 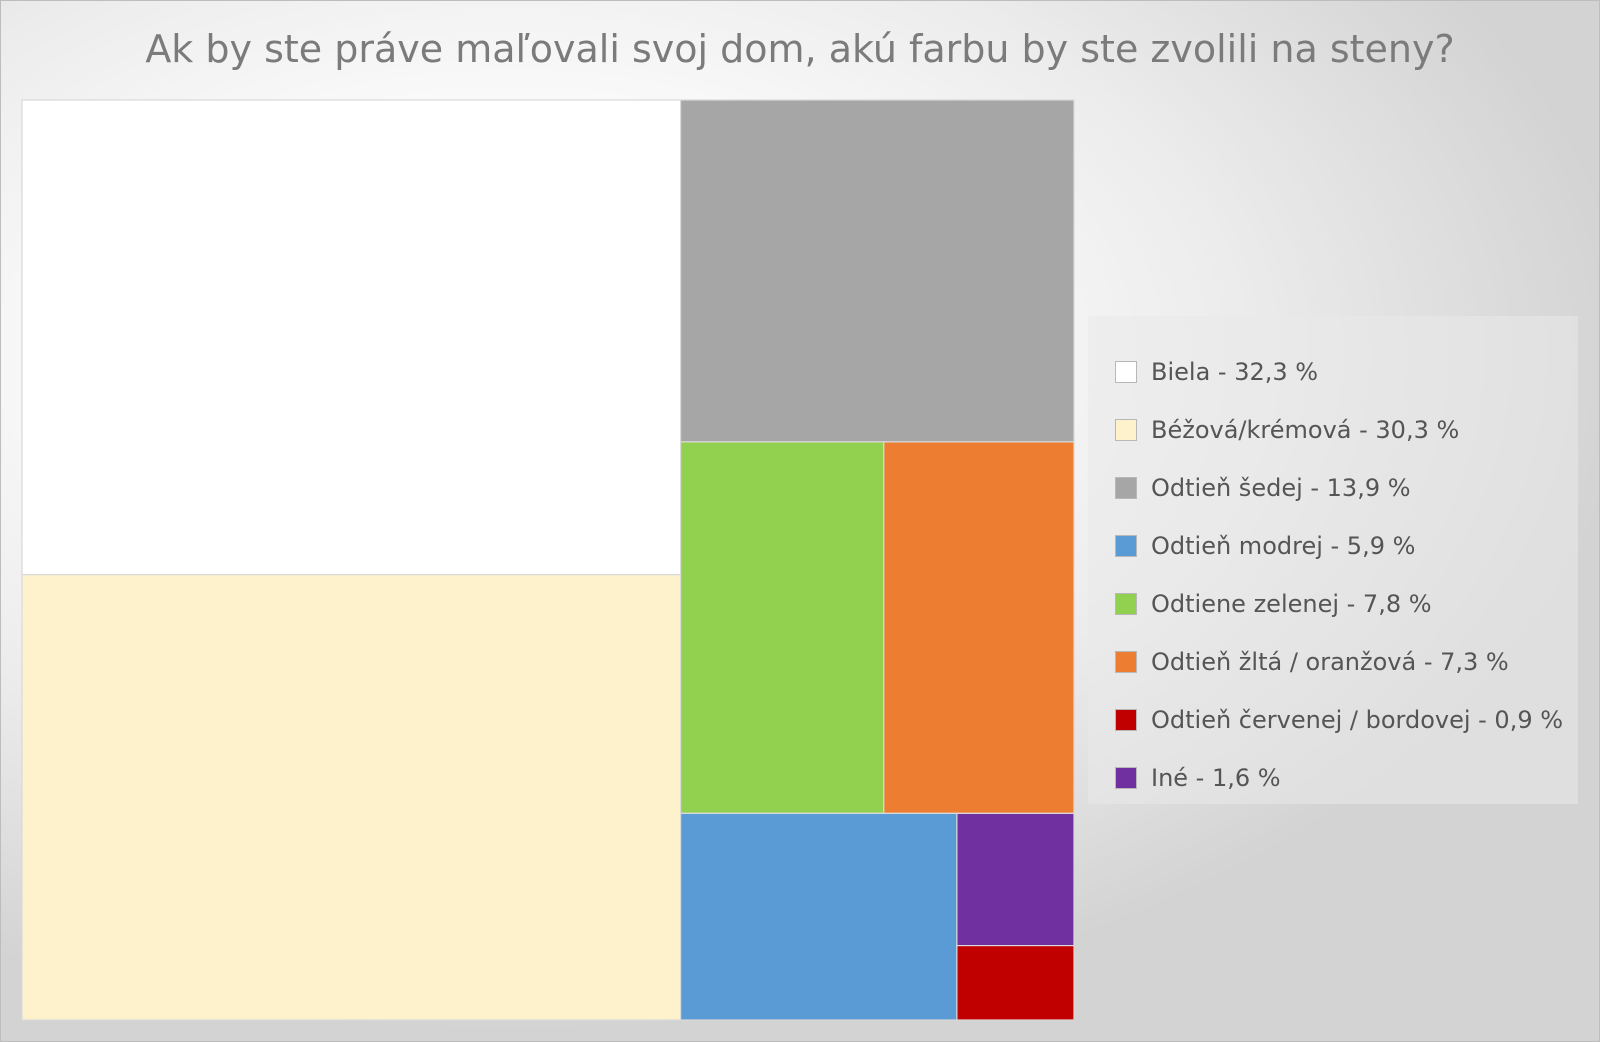 I want to click on legend-item-odtien-zlta-oranzova: Odtieň žltá / oranžová - 7,3 %, so click(x=1346, y=662).